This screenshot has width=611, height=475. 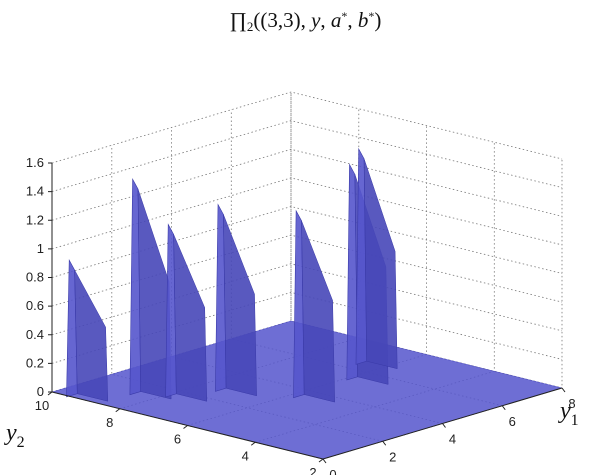 What do you see at coordinates (40, 391) in the screenshot?
I see `z-tick-label: 0` at bounding box center [40, 391].